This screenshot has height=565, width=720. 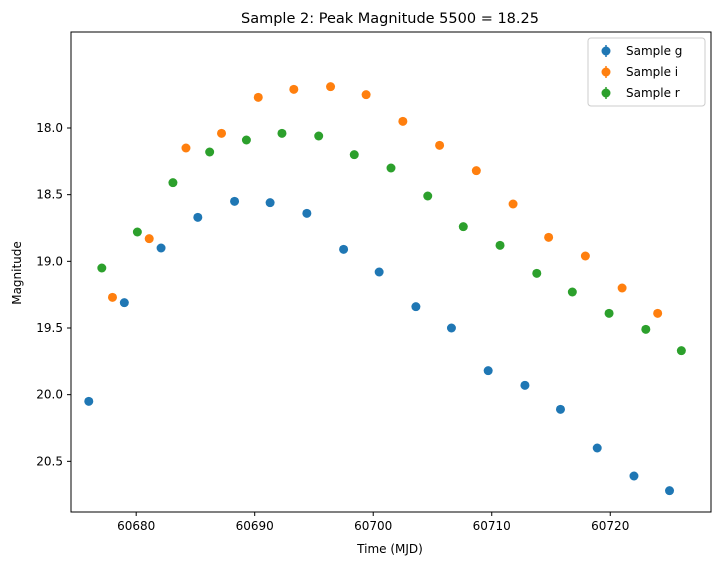 I want to click on x-tick-label: 60690, so click(x=255, y=526).